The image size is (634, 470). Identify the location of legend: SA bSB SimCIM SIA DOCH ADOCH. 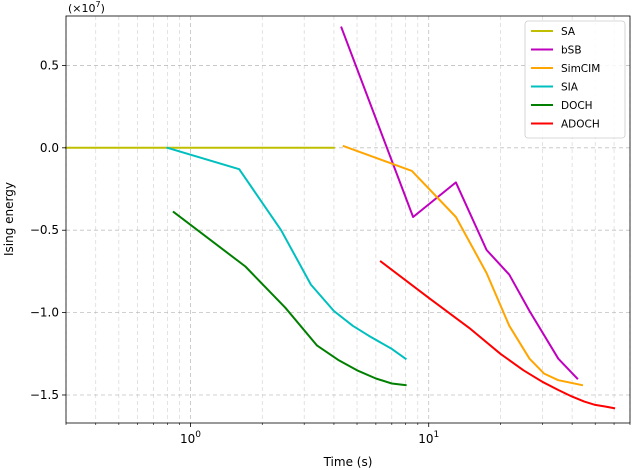
(575, 79).